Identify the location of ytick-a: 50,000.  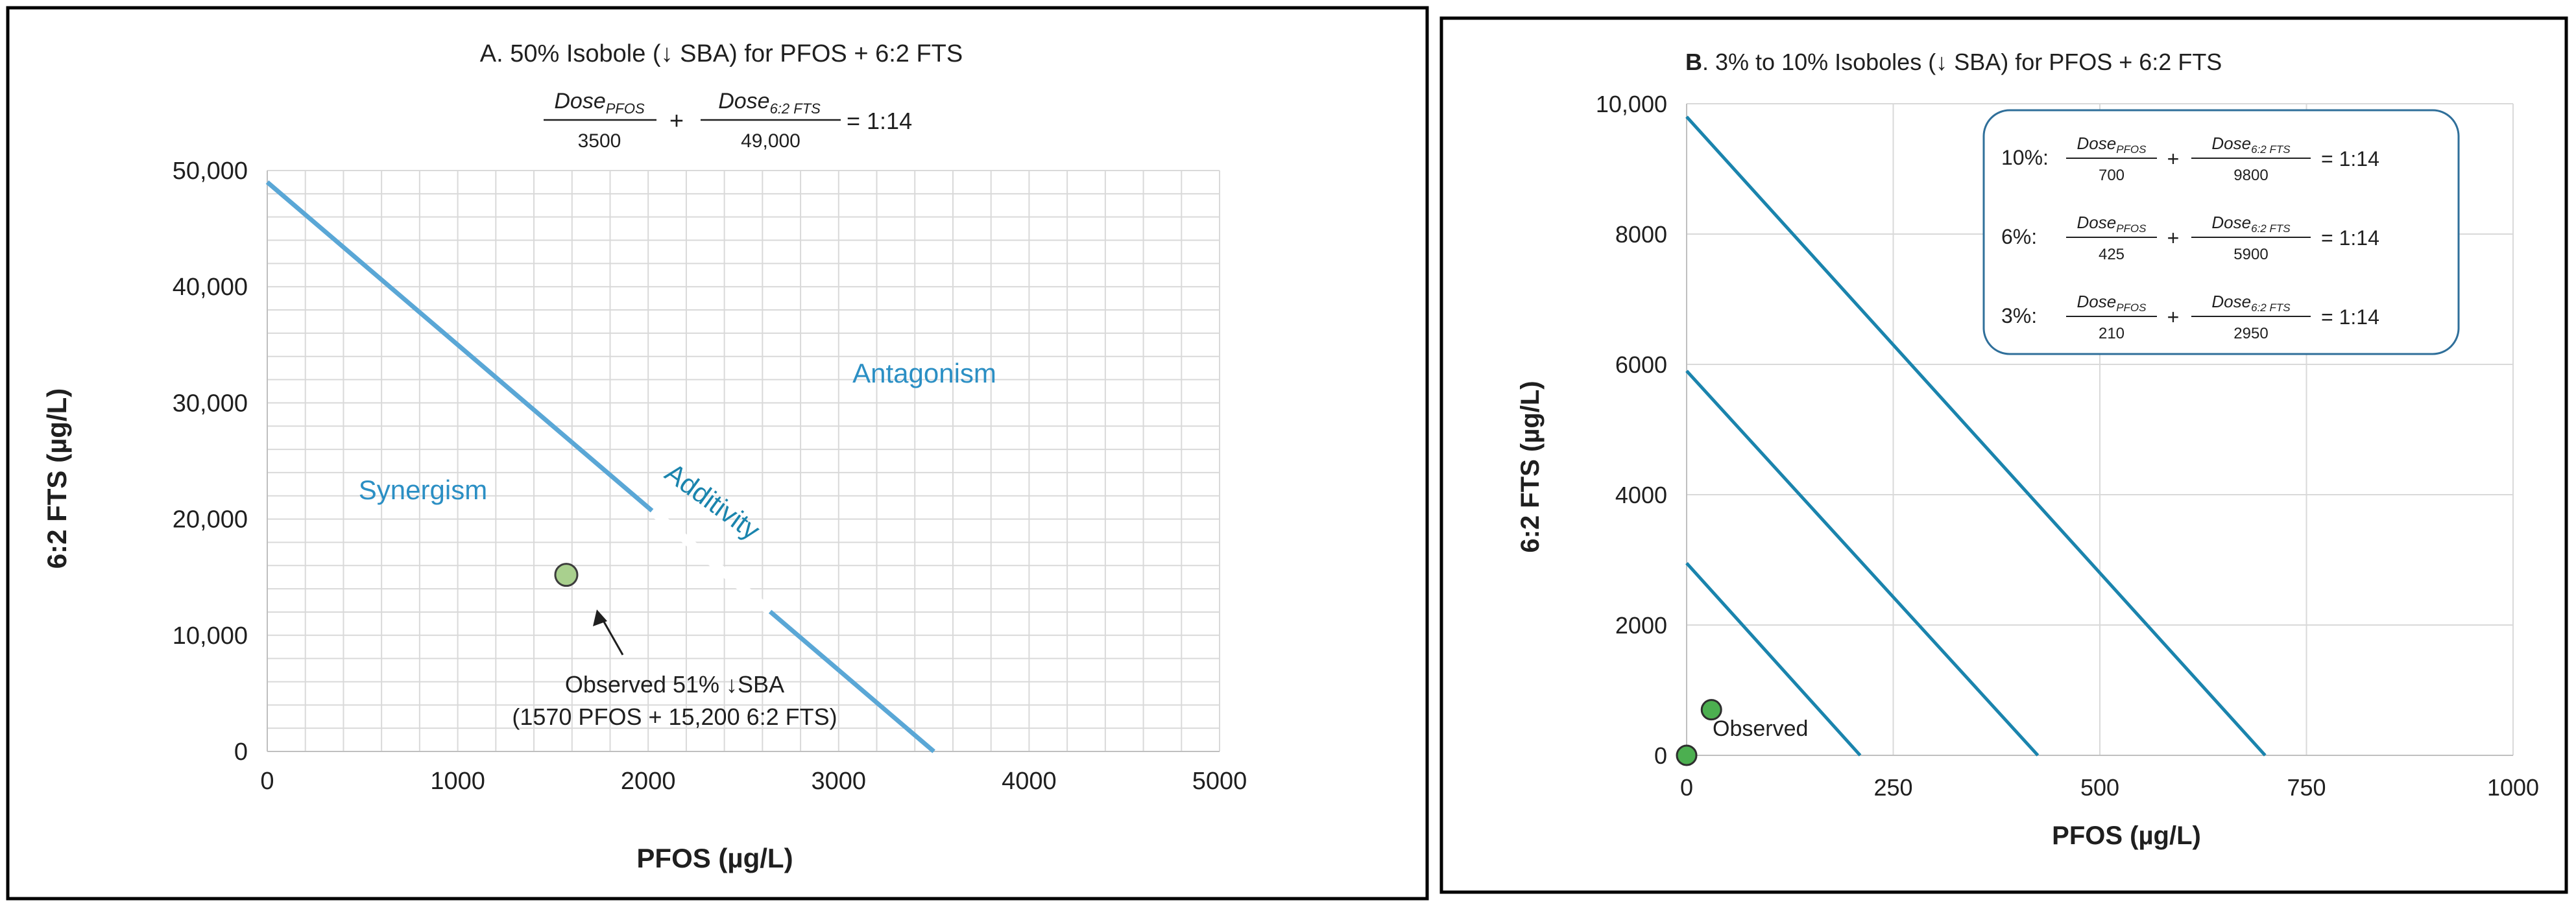
(210, 171).